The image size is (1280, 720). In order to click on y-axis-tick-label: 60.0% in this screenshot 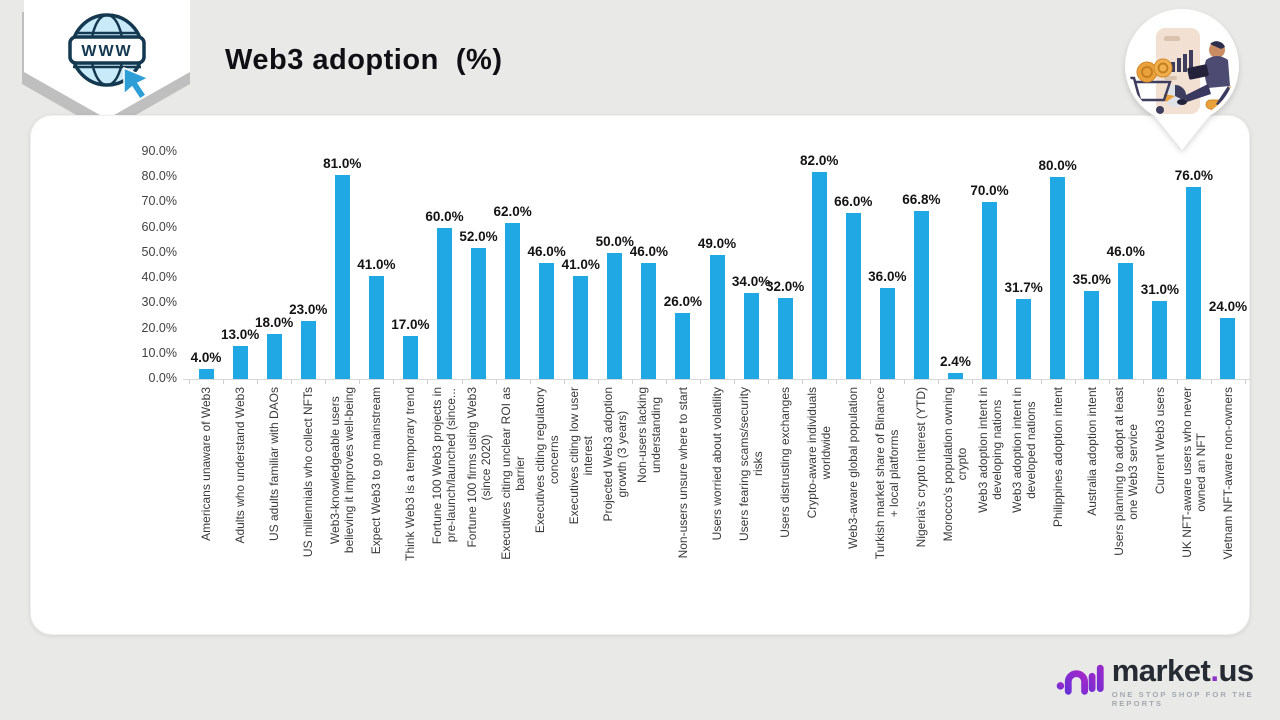, I will do `click(159, 226)`.